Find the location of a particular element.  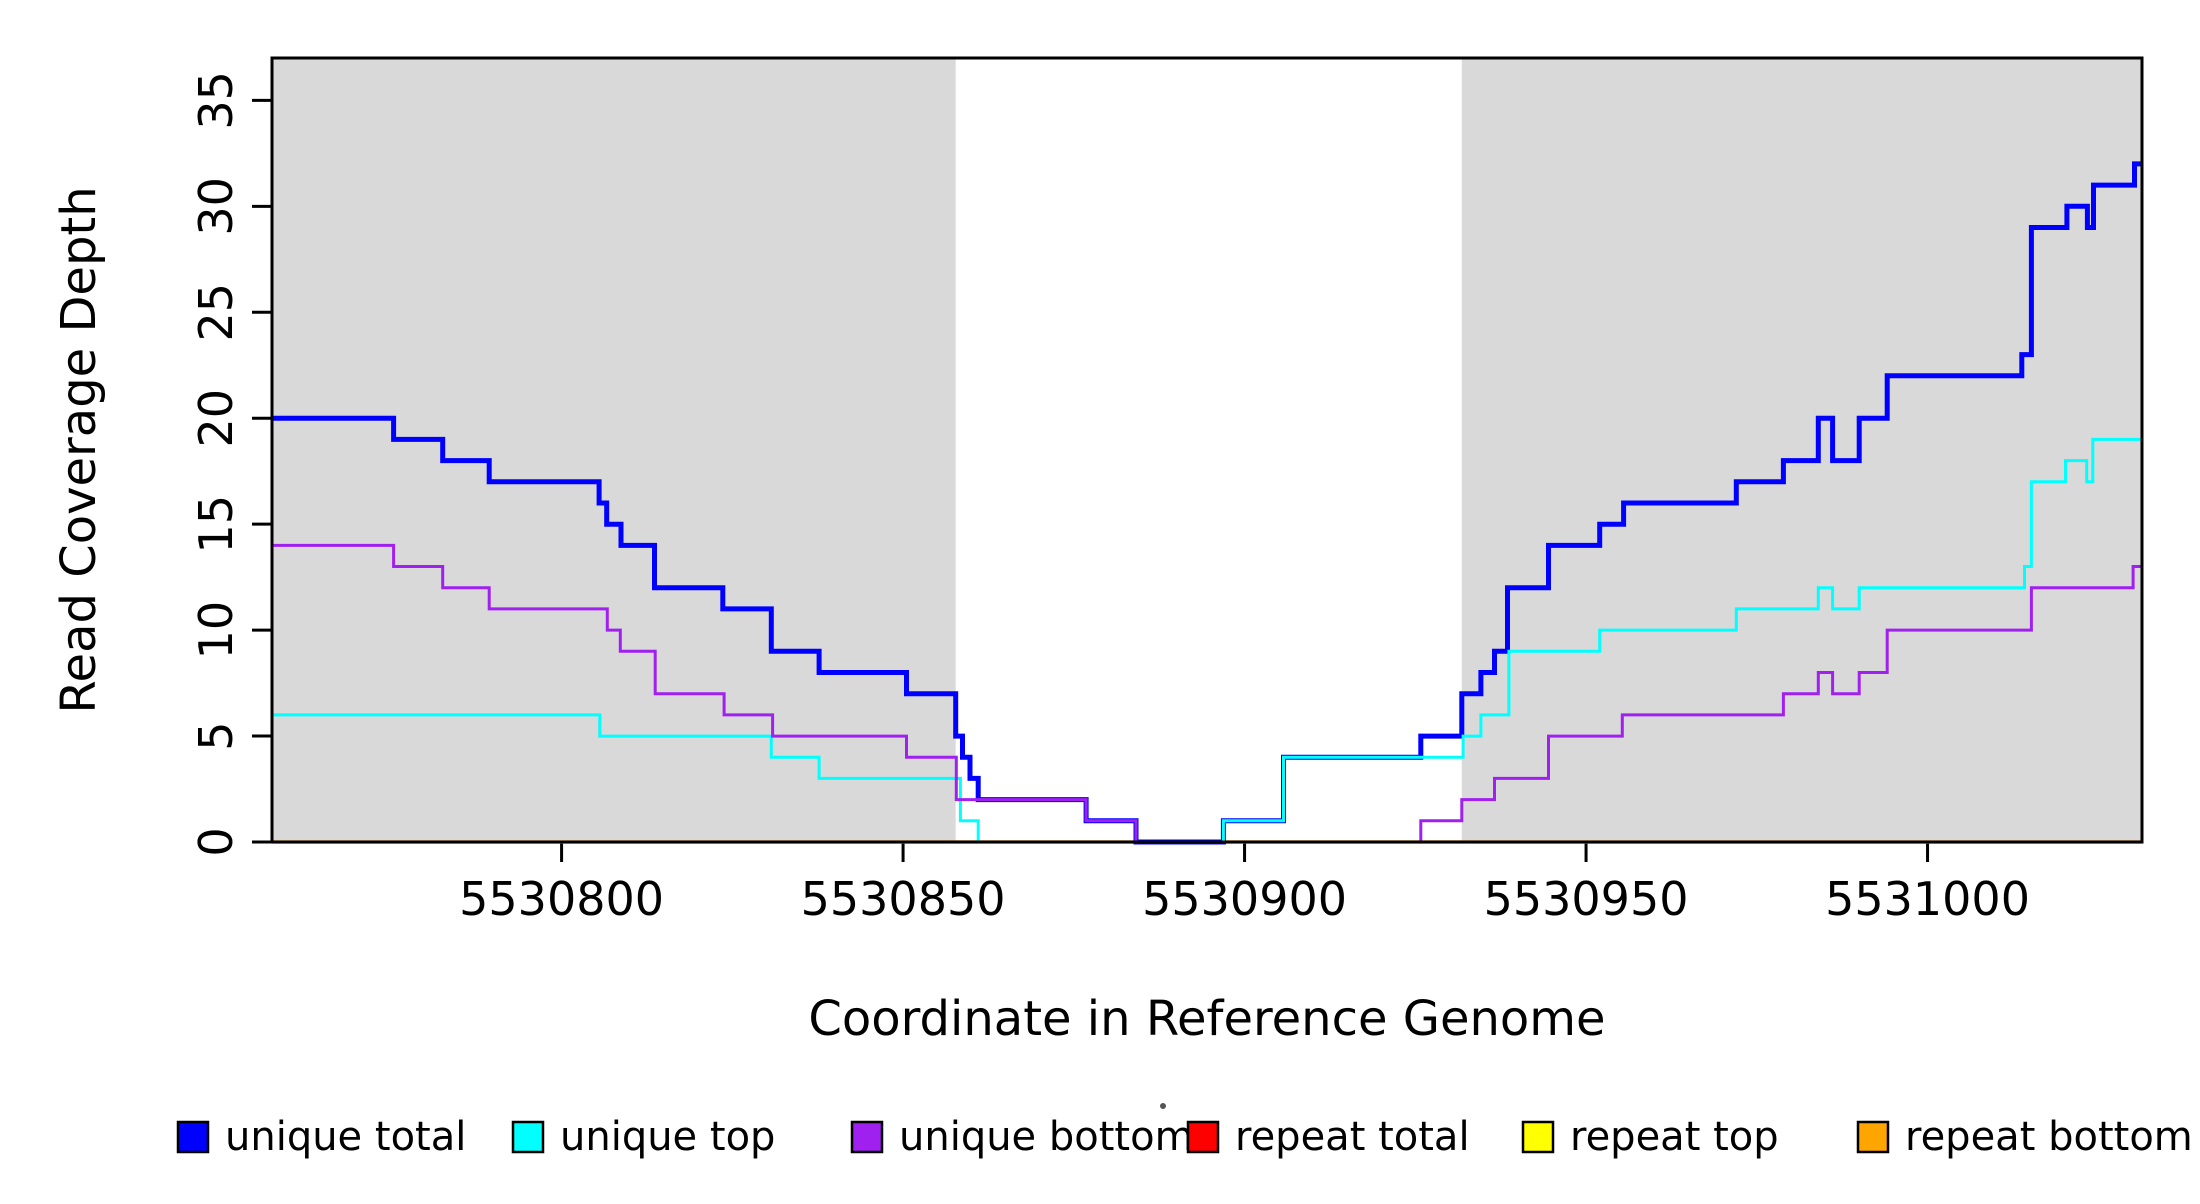

x-axis-tick-label: 5530900 is located at coordinates (1244, 899).